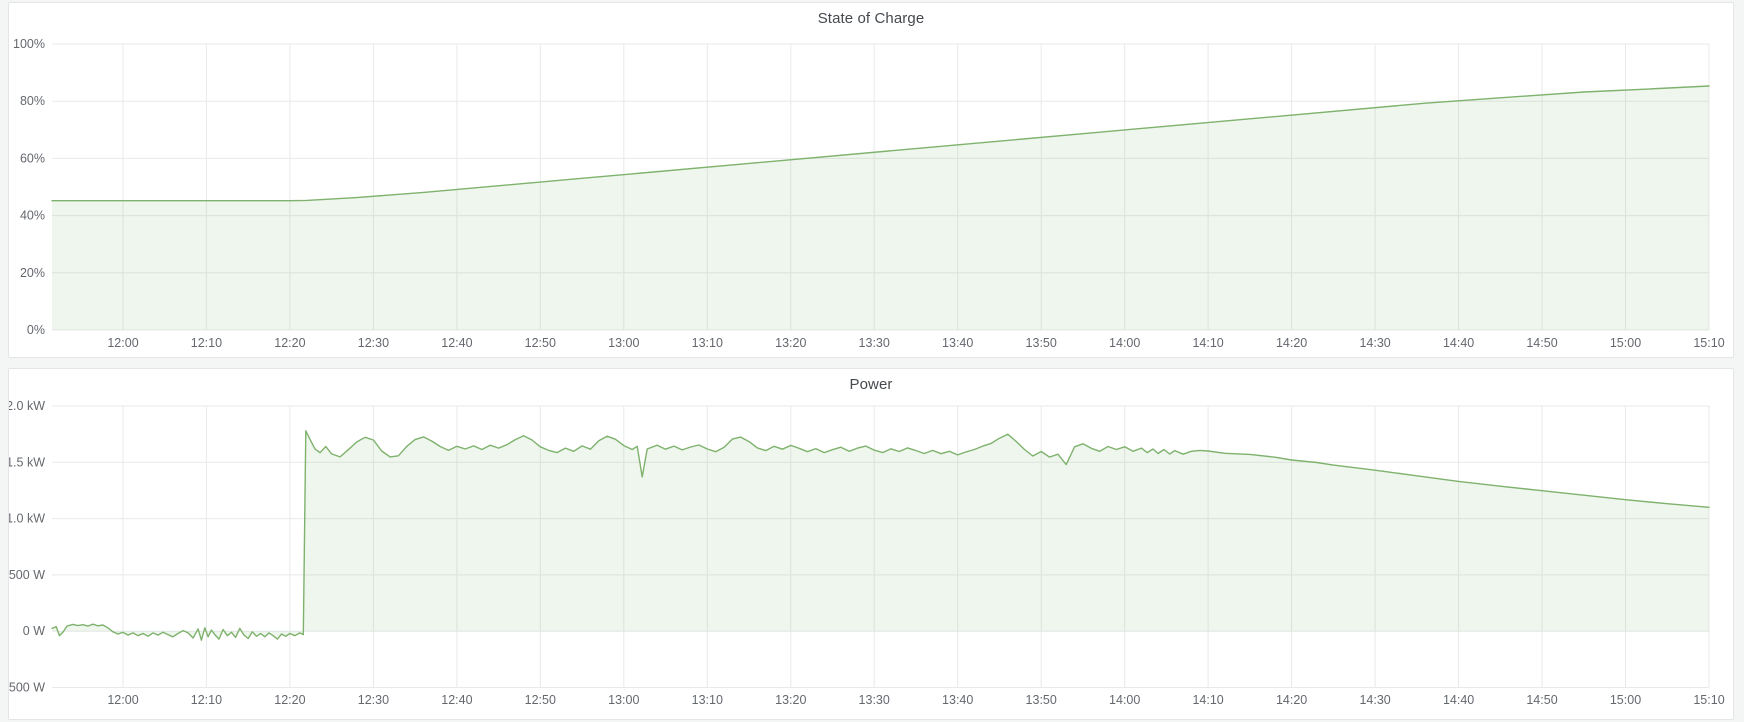 The height and width of the screenshot is (722, 1744). Describe the element at coordinates (29, 44) in the screenshot. I see `svg-text: 100%` at that location.